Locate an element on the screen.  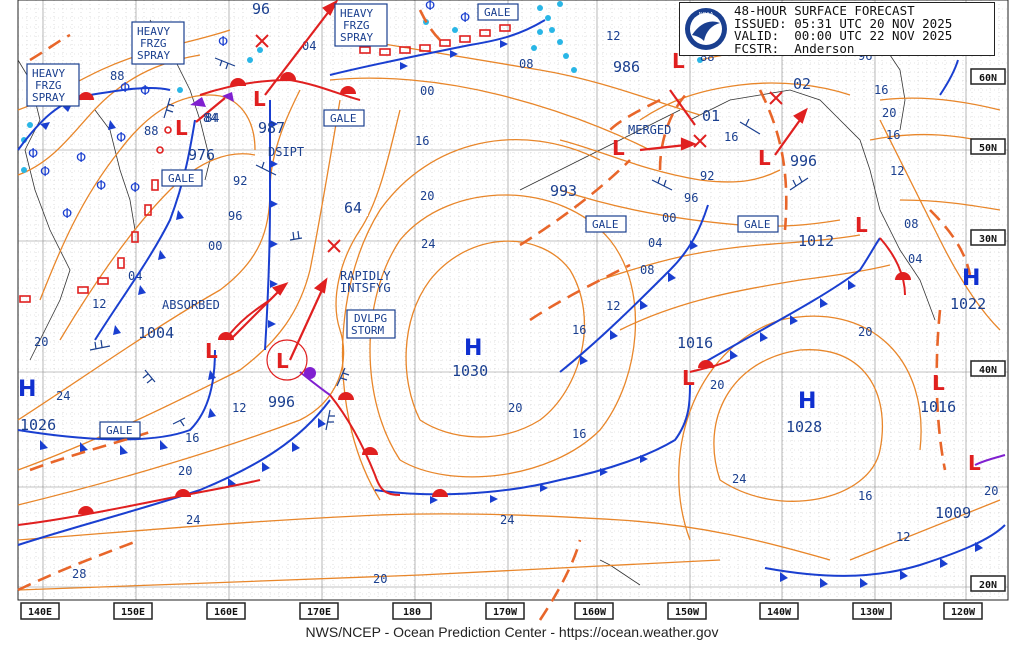
low-pressure-value: 1012 is located at coordinates (816, 241).